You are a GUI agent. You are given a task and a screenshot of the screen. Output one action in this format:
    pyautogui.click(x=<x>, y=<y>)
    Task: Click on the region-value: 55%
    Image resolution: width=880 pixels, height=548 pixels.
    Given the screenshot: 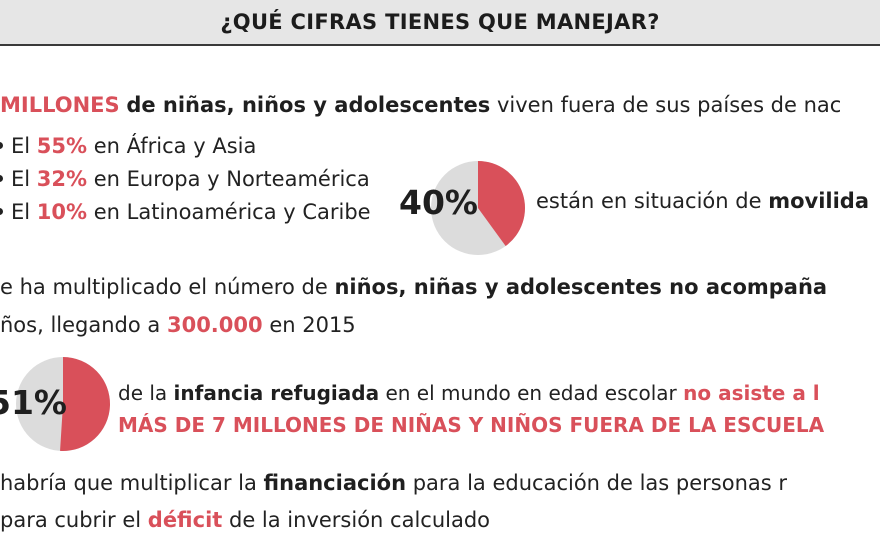 What is the action you would take?
    pyautogui.click(x=62, y=146)
    